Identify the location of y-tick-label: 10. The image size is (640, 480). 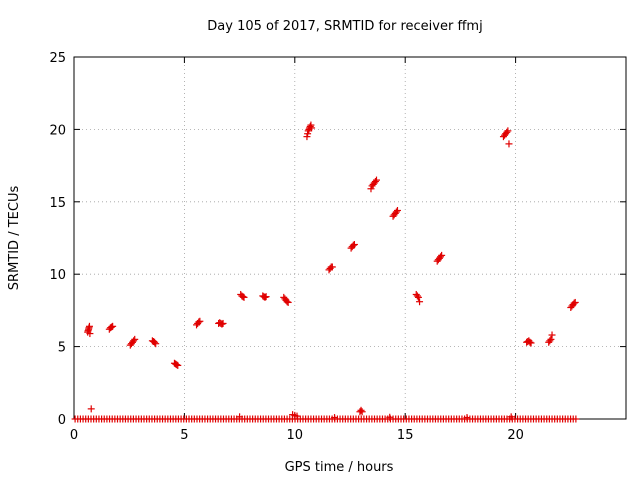
(57, 275).